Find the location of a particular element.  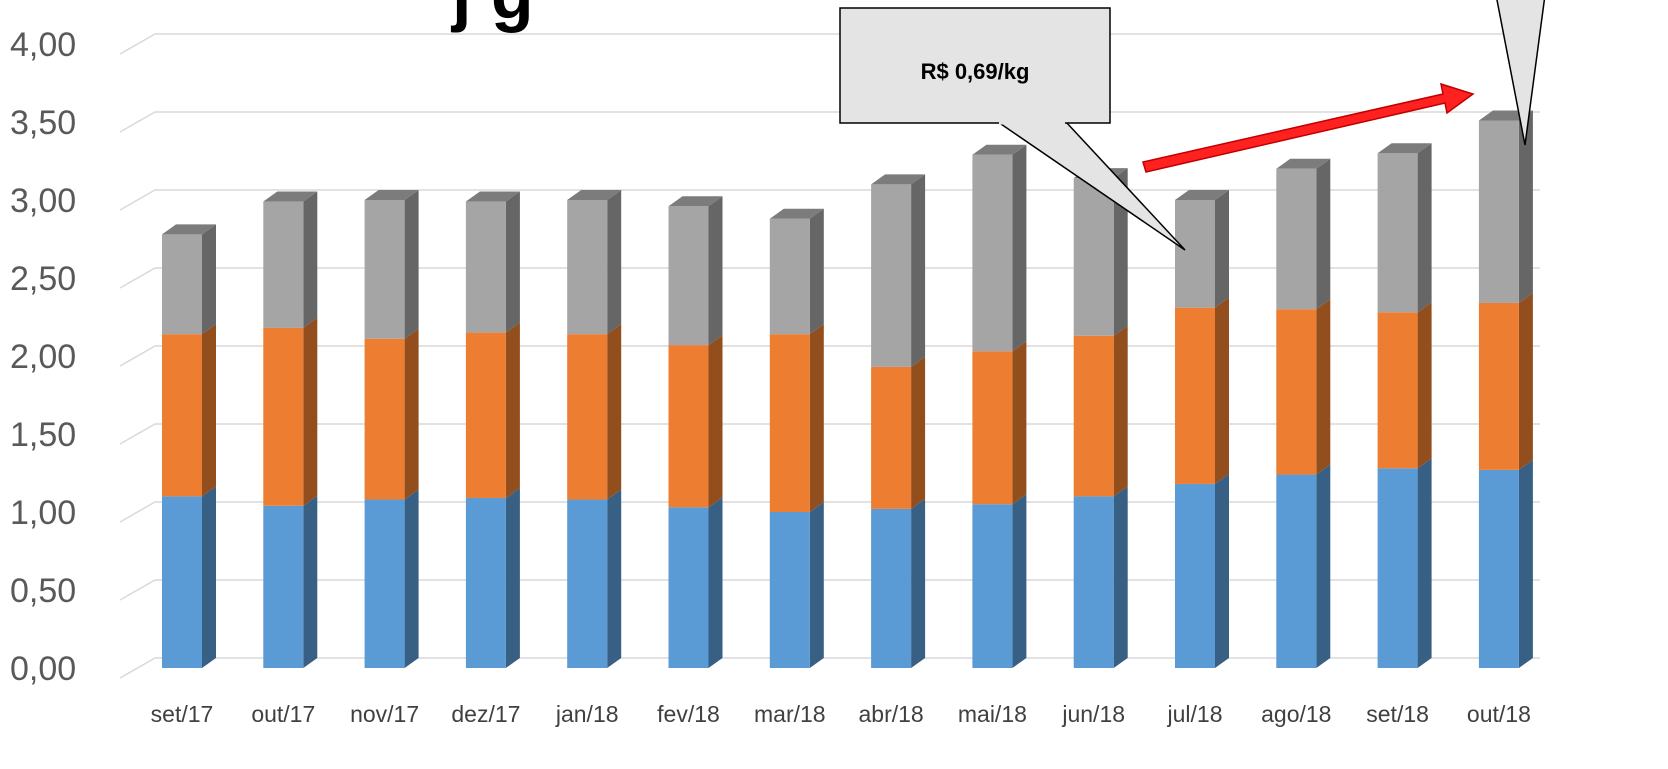

x-category-label: ago/18 is located at coordinates (1296, 714).